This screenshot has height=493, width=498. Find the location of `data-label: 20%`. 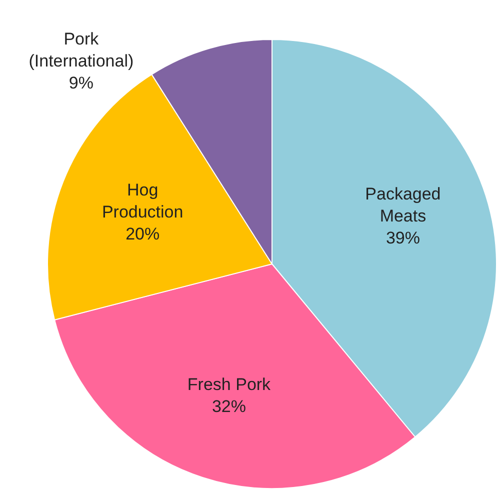

data-label: 20% is located at coordinates (143, 234).